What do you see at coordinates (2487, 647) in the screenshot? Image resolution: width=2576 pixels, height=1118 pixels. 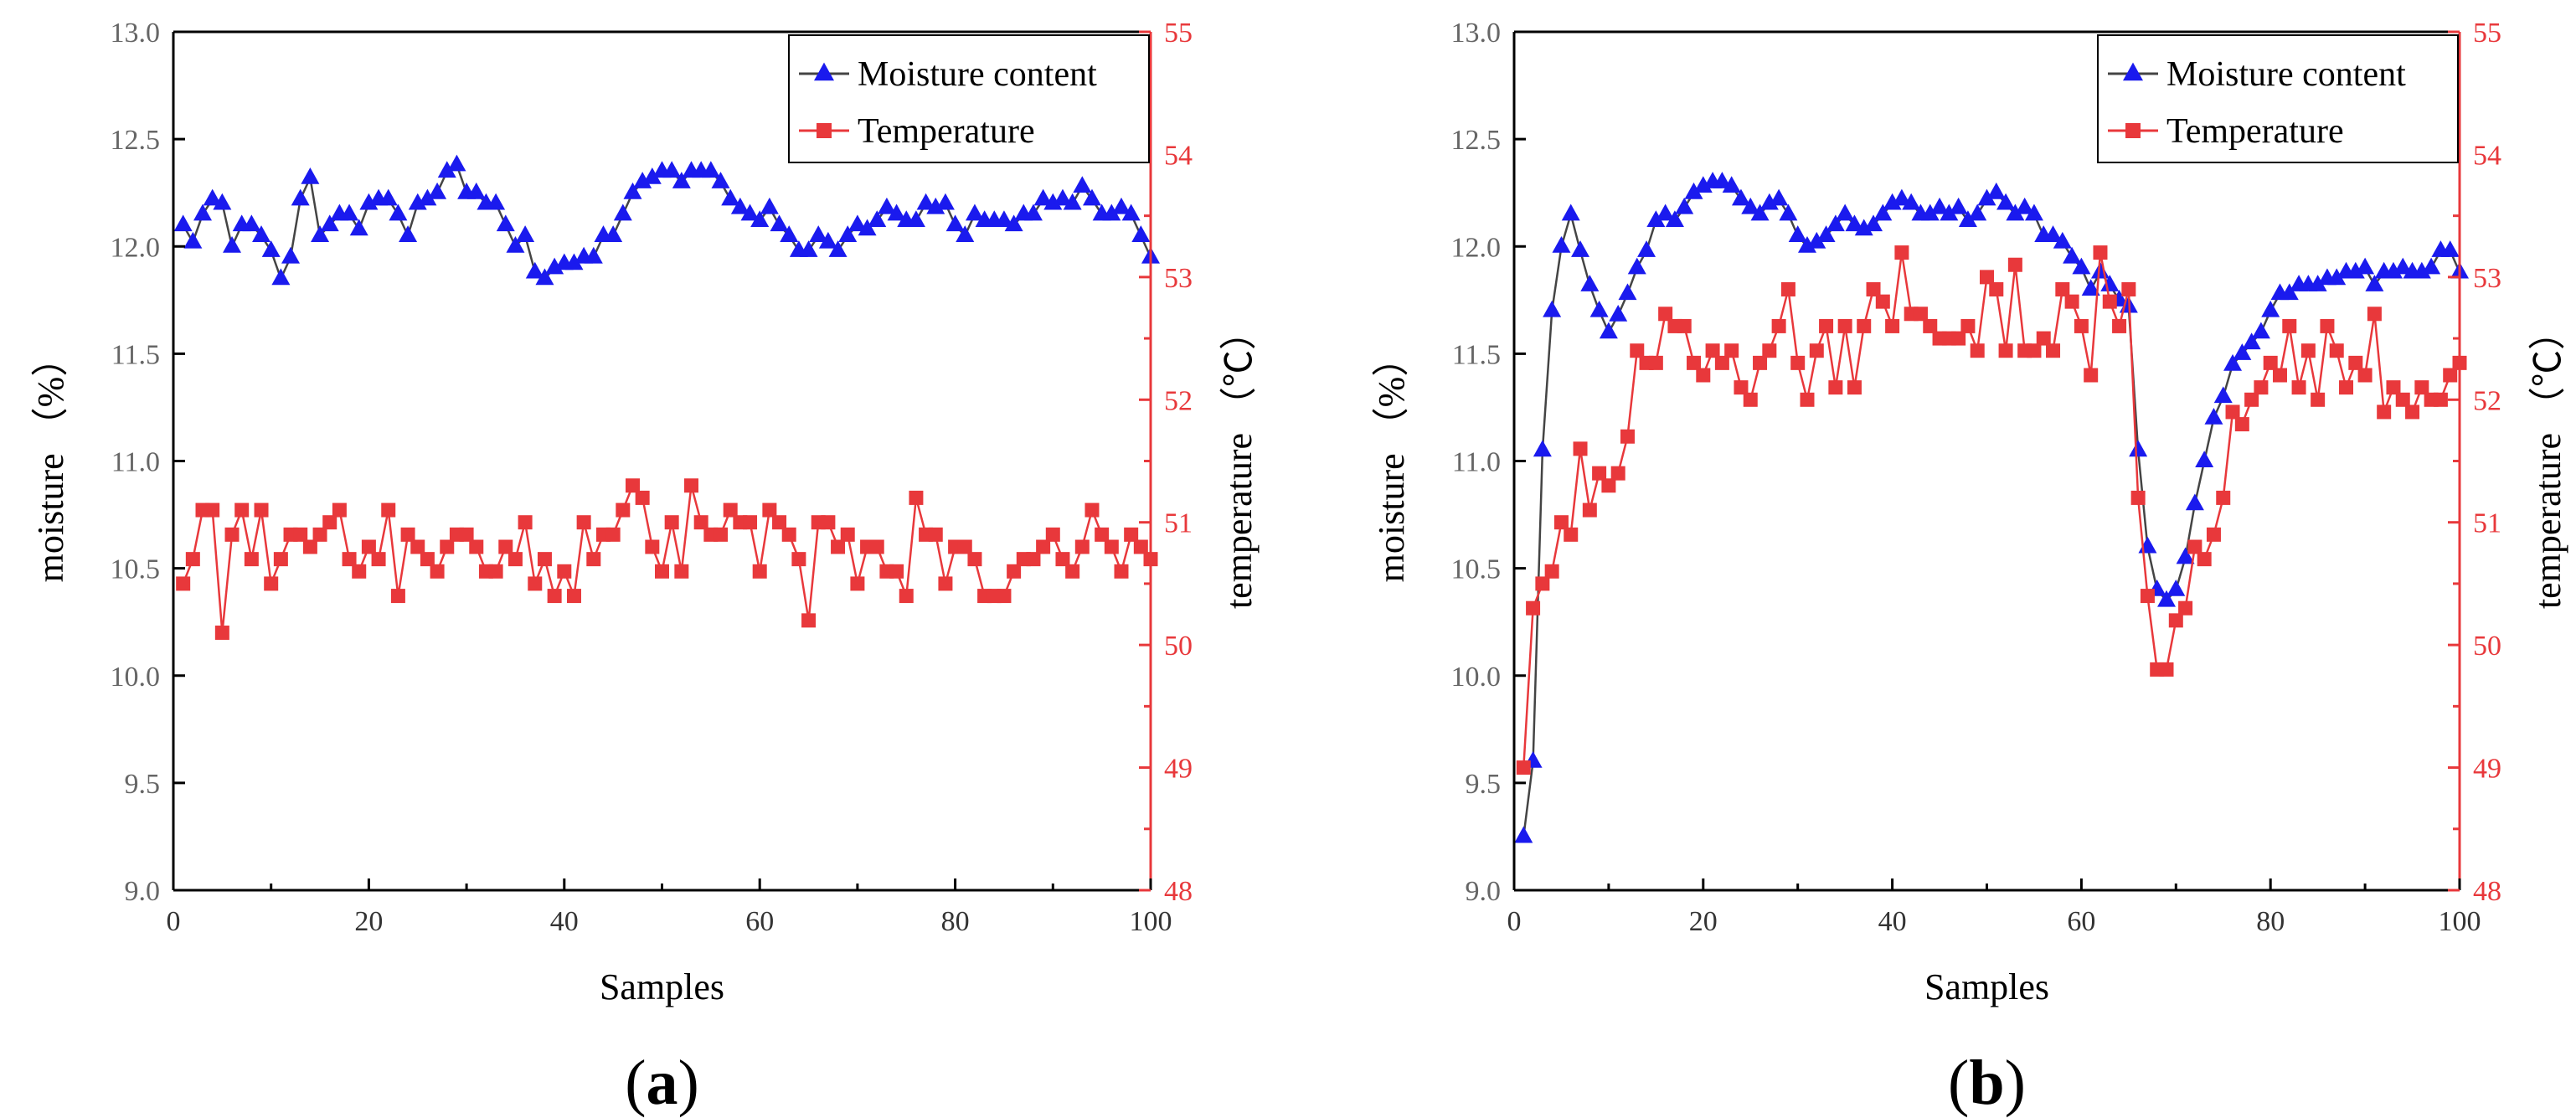 I see `panel-b-y2-tick-label: 50` at bounding box center [2487, 647].